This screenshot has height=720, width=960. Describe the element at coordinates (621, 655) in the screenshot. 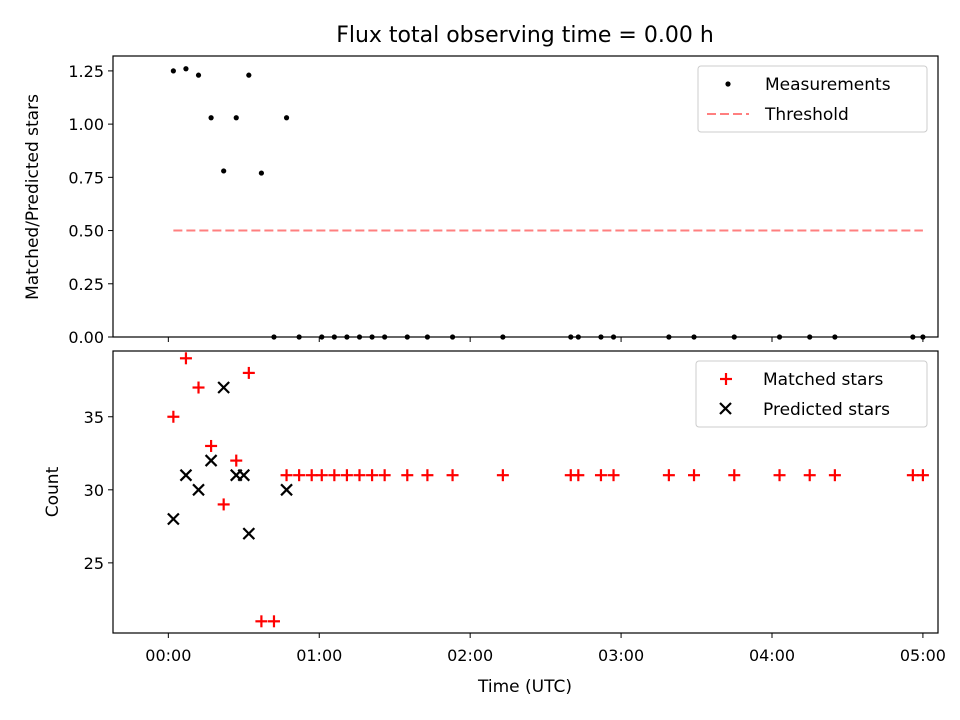

I see `bottom-xtick-label: 03:00` at that location.